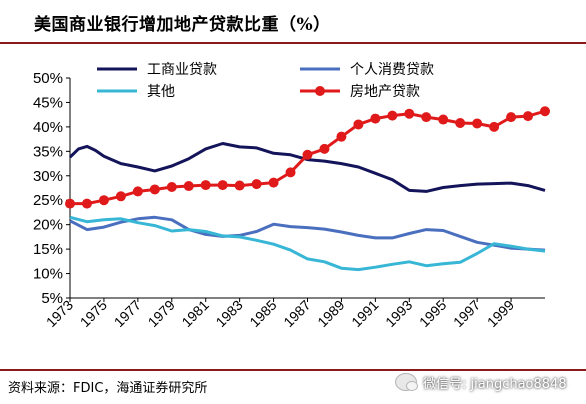  Describe the element at coordinates (293, 370) in the screenshot. I see `footer-divider` at that location.